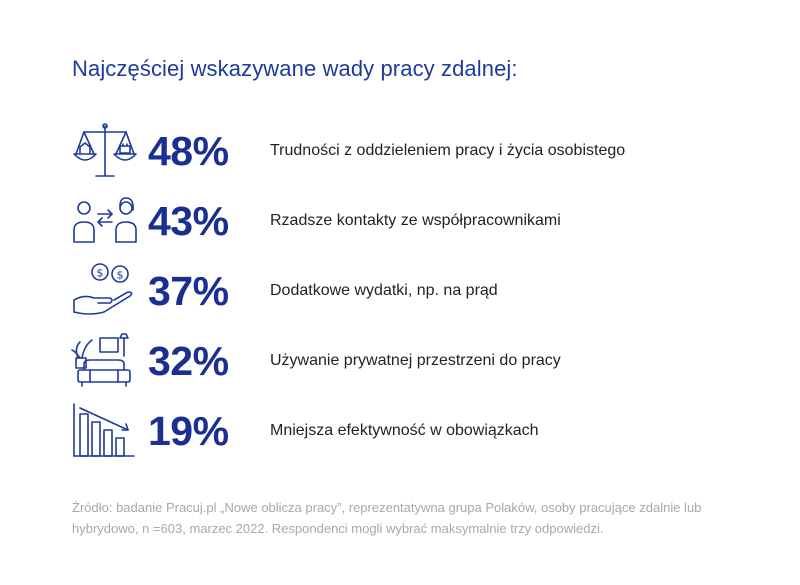 The width and height of the screenshot is (800, 585). What do you see at coordinates (188, 290) in the screenshot?
I see `percent-value: 37%` at bounding box center [188, 290].